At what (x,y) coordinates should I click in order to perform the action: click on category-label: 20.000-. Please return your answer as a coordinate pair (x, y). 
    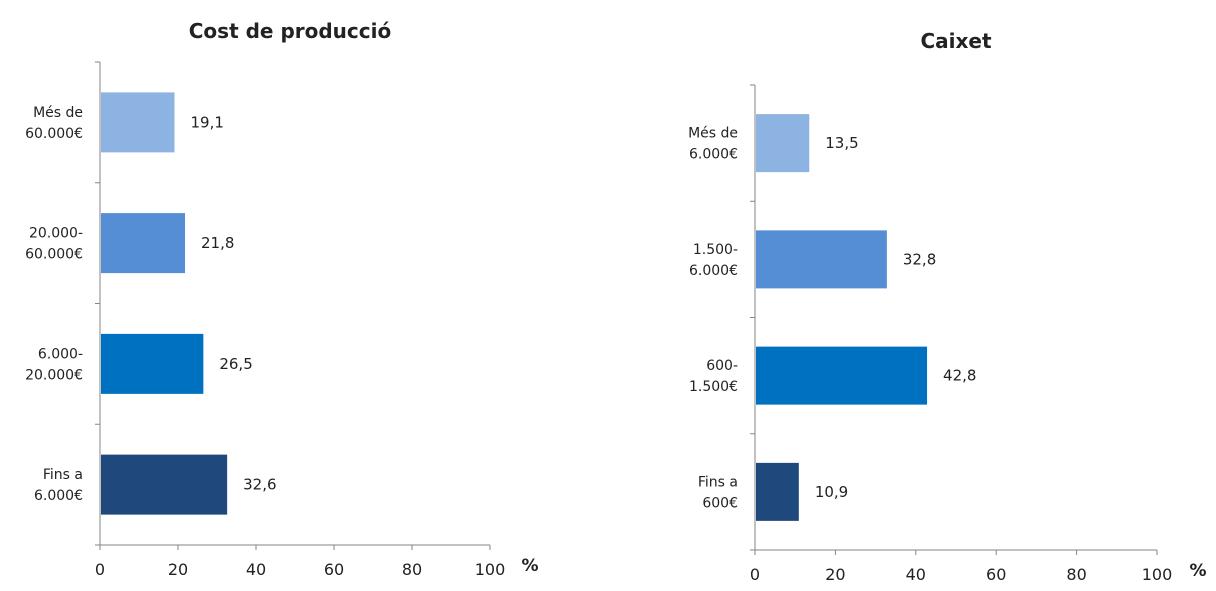
    Looking at the image, I should click on (56, 234).